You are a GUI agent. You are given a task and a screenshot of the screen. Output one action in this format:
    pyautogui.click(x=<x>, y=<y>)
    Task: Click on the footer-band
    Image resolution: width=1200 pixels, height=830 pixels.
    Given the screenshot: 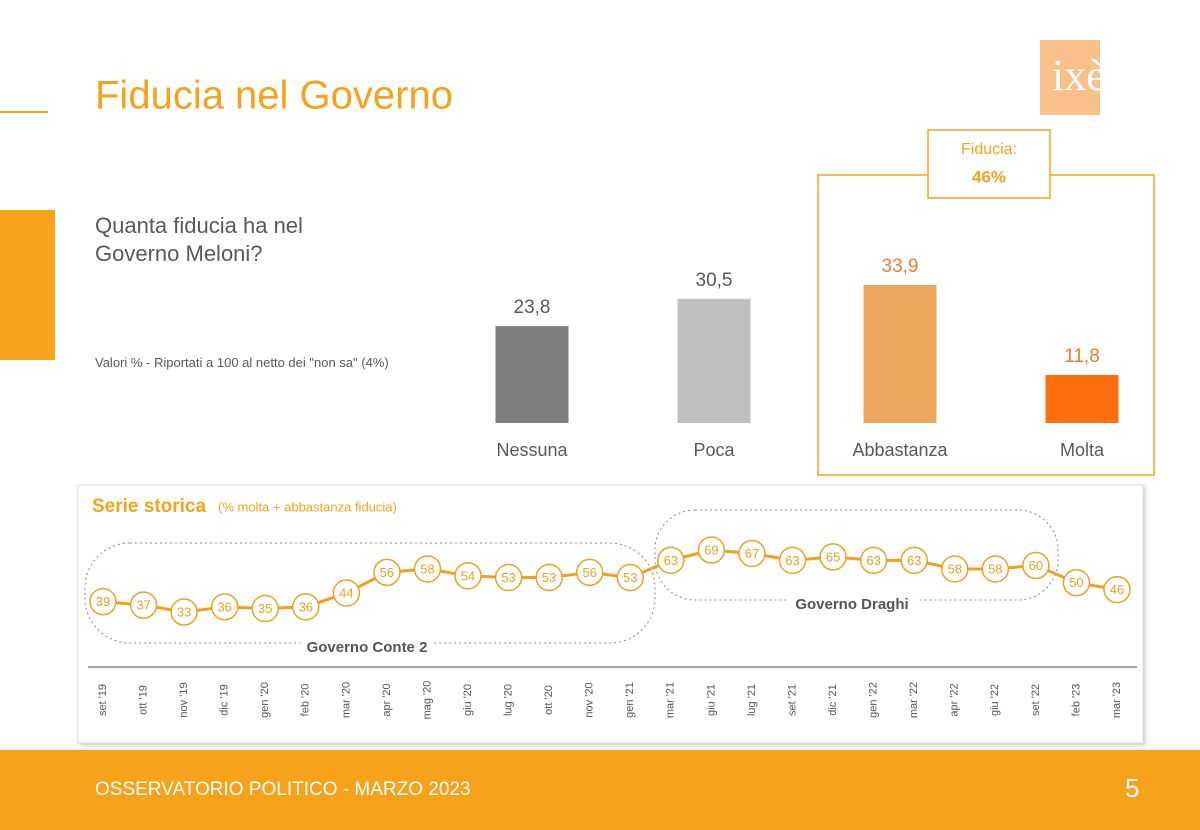 What is the action you would take?
    pyautogui.click(x=600, y=790)
    